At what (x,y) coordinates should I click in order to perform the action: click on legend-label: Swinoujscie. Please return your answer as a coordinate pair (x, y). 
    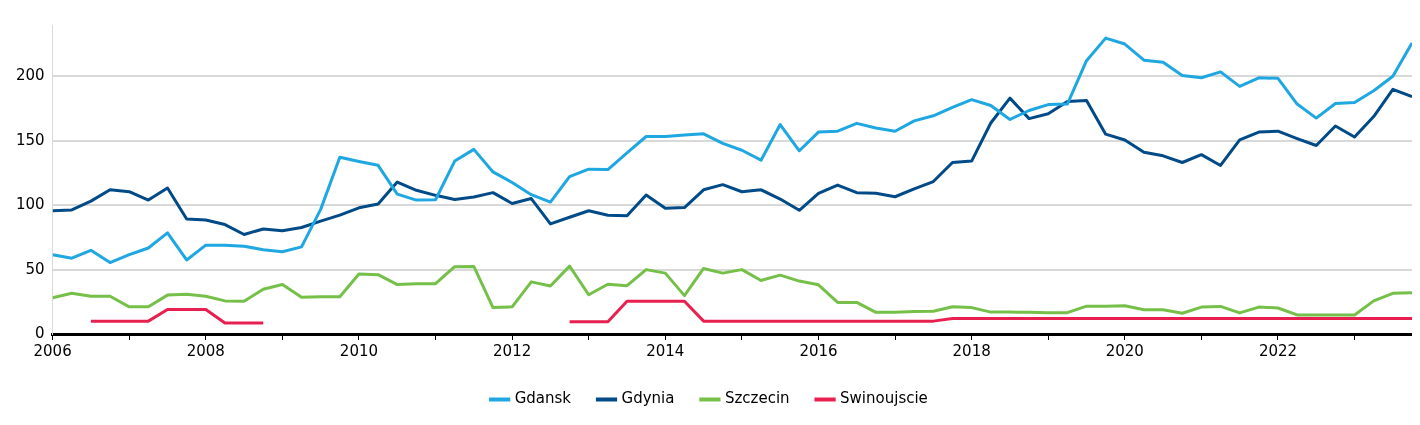
    Looking at the image, I should click on (884, 398).